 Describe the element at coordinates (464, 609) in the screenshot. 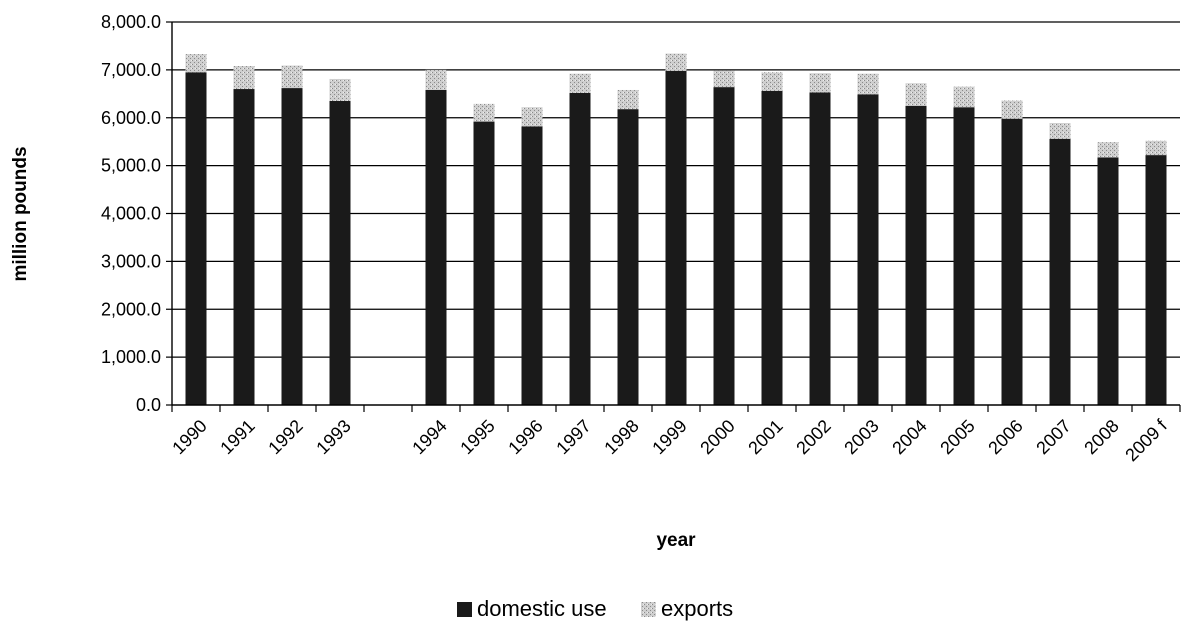

I see `legend-swatch-domestic-use` at that location.